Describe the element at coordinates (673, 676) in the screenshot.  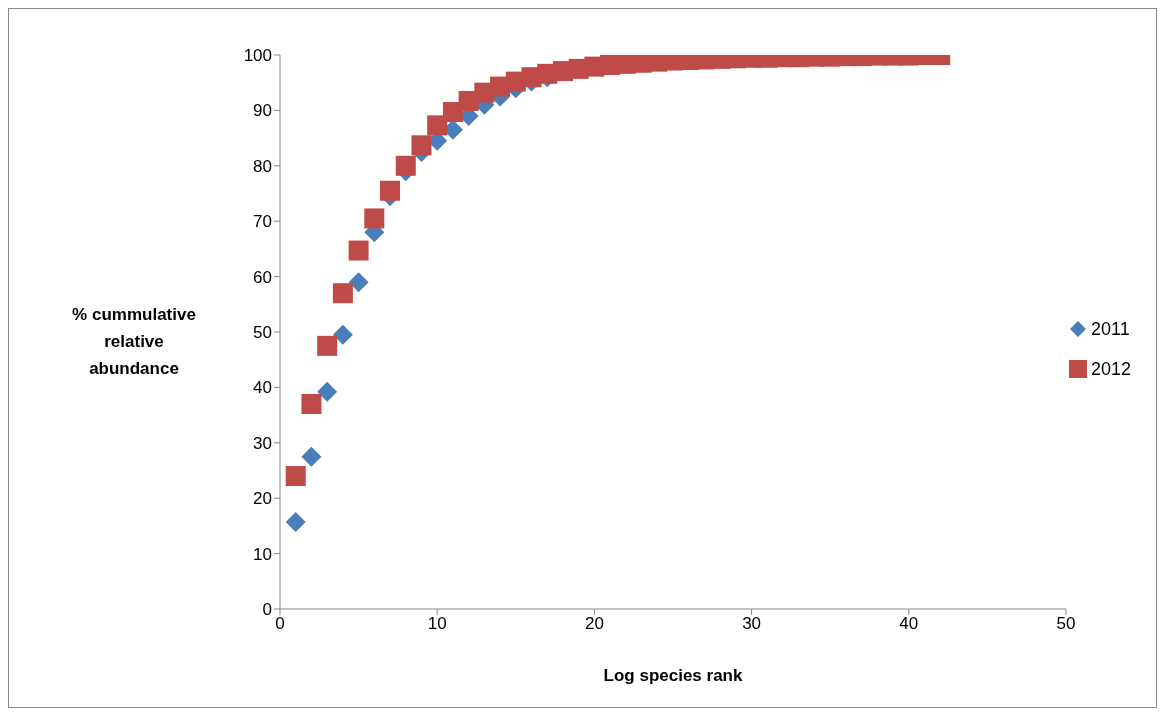
I see `x-axis-title: Log species rank` at that location.